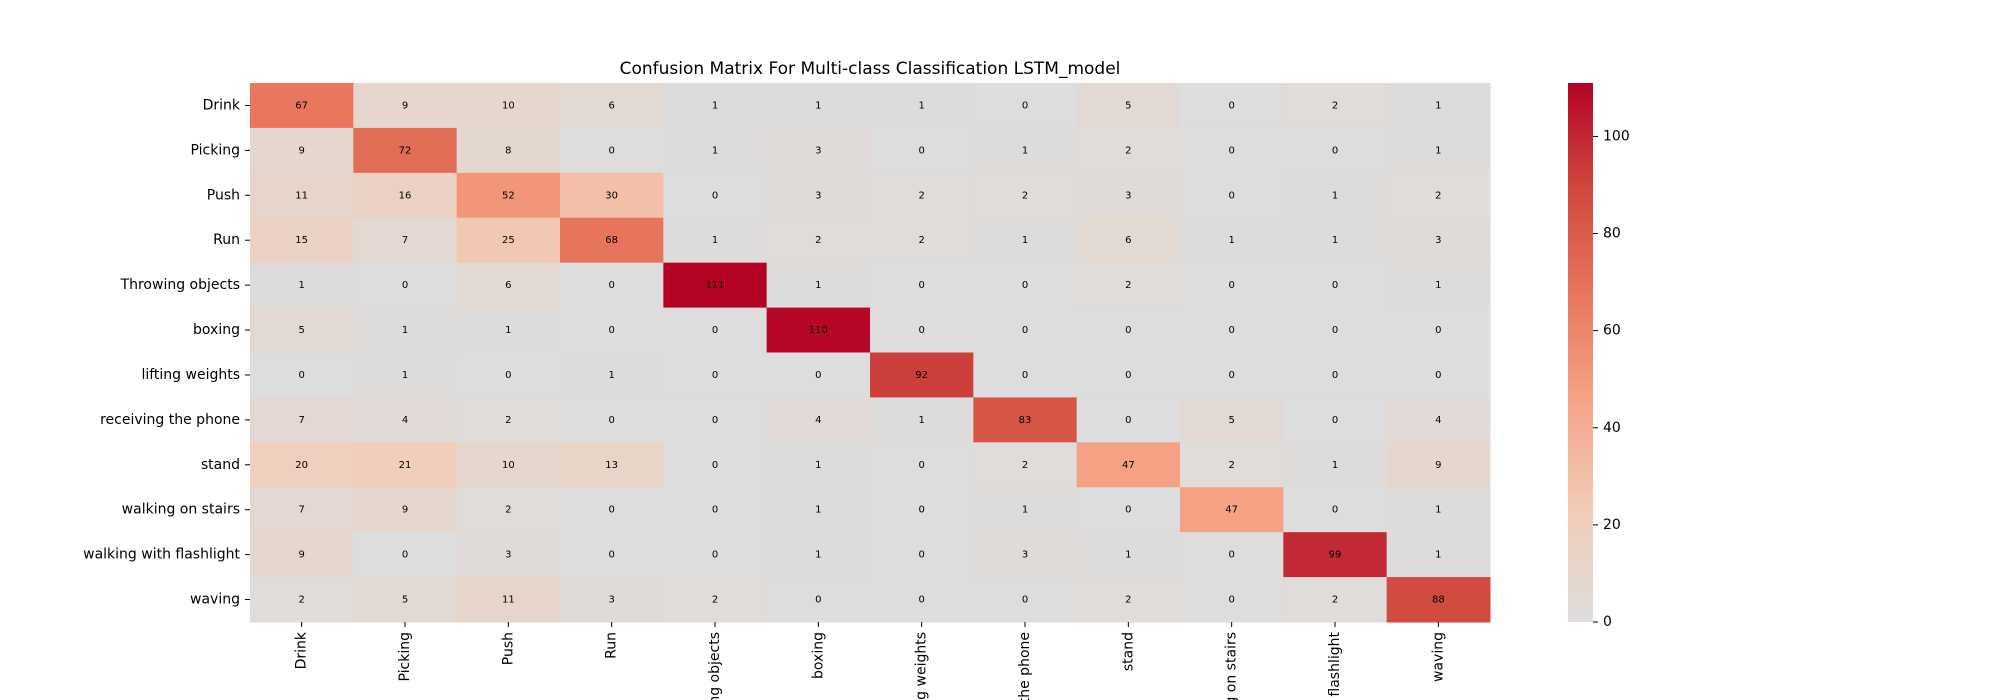 Image resolution: width=2000 pixels, height=700 pixels. Describe the element at coordinates (220, 465) in the screenshot. I see `y-tick-label: stand` at that location.